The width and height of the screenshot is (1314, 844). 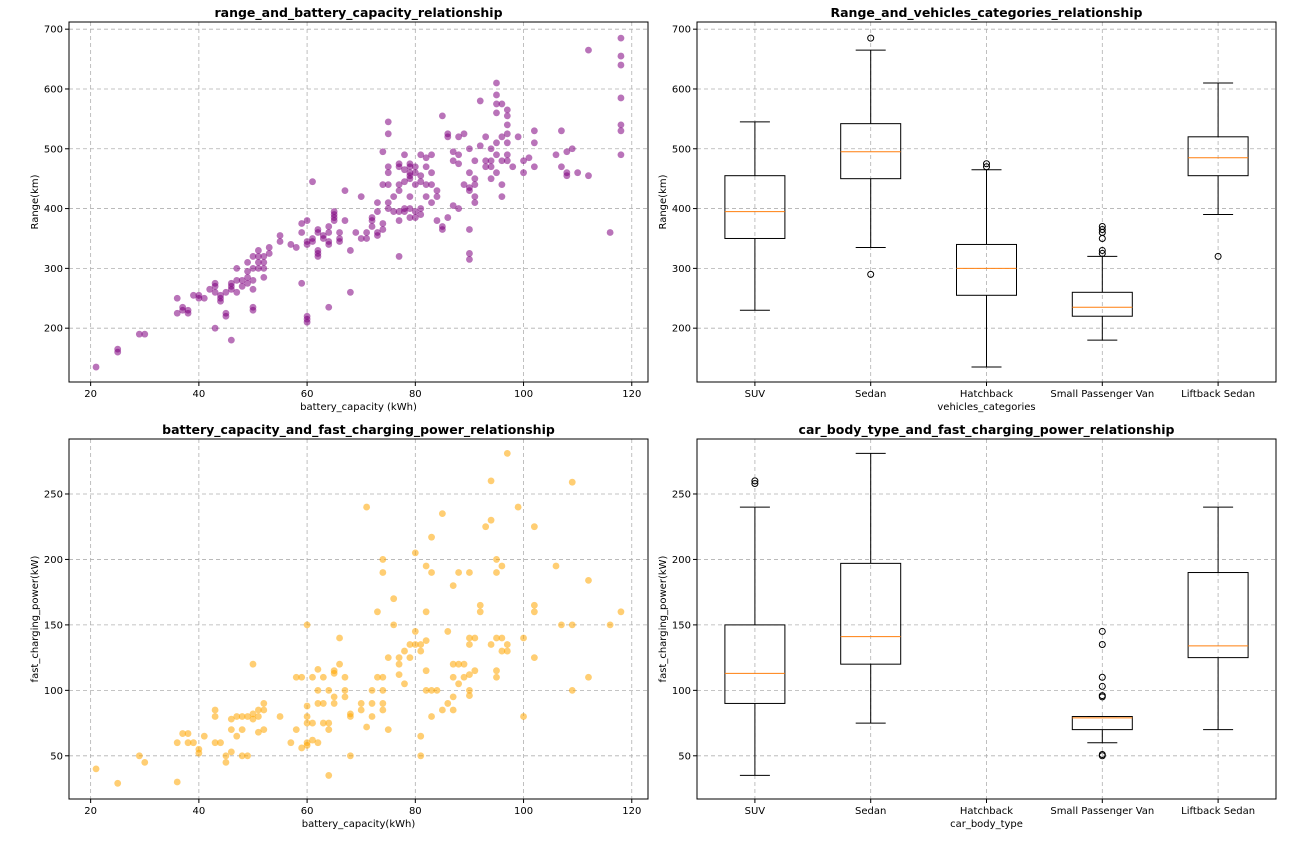 I want to click on y-tick-label: 200, so click(x=681, y=560).